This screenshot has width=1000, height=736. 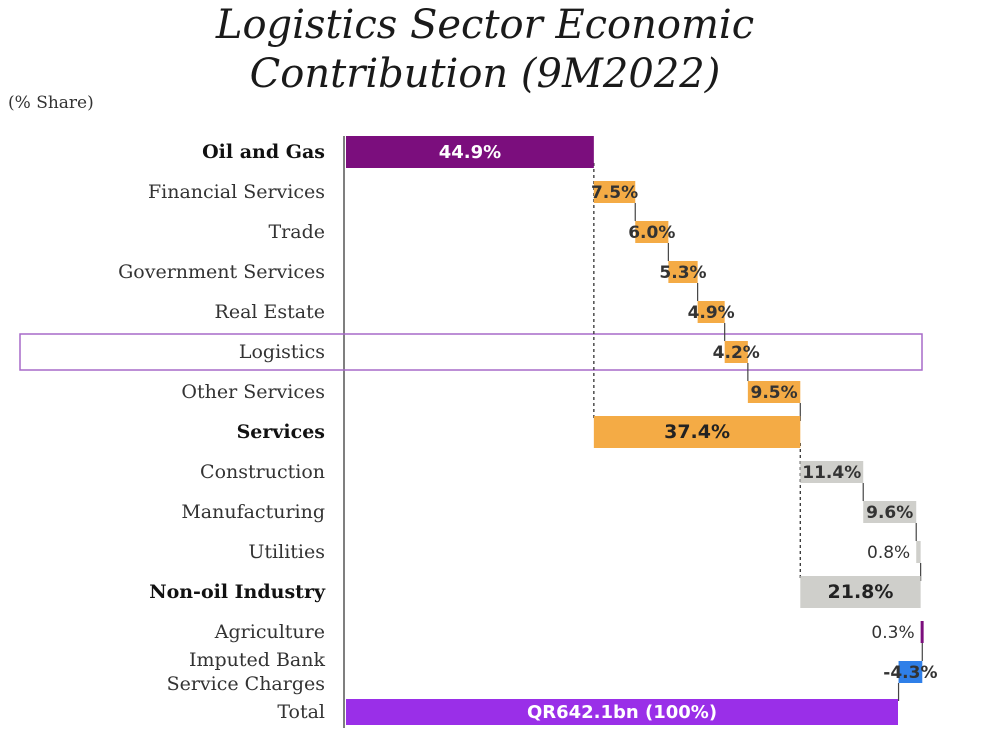 I want to click on chart-title-line-2: Contribution (9M2022), so click(x=485, y=74).